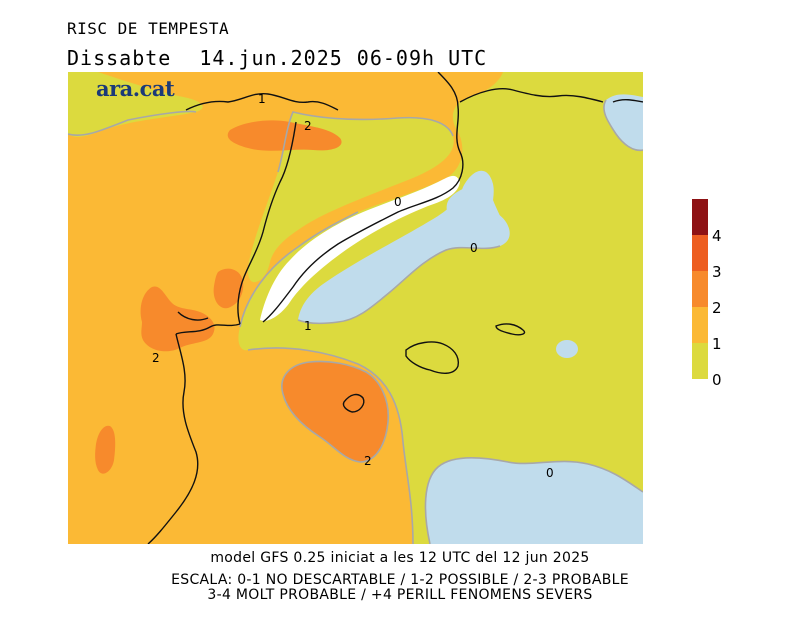 The image size is (800, 617). I want to click on risk-area-0-sea-south, so click(534, 500).